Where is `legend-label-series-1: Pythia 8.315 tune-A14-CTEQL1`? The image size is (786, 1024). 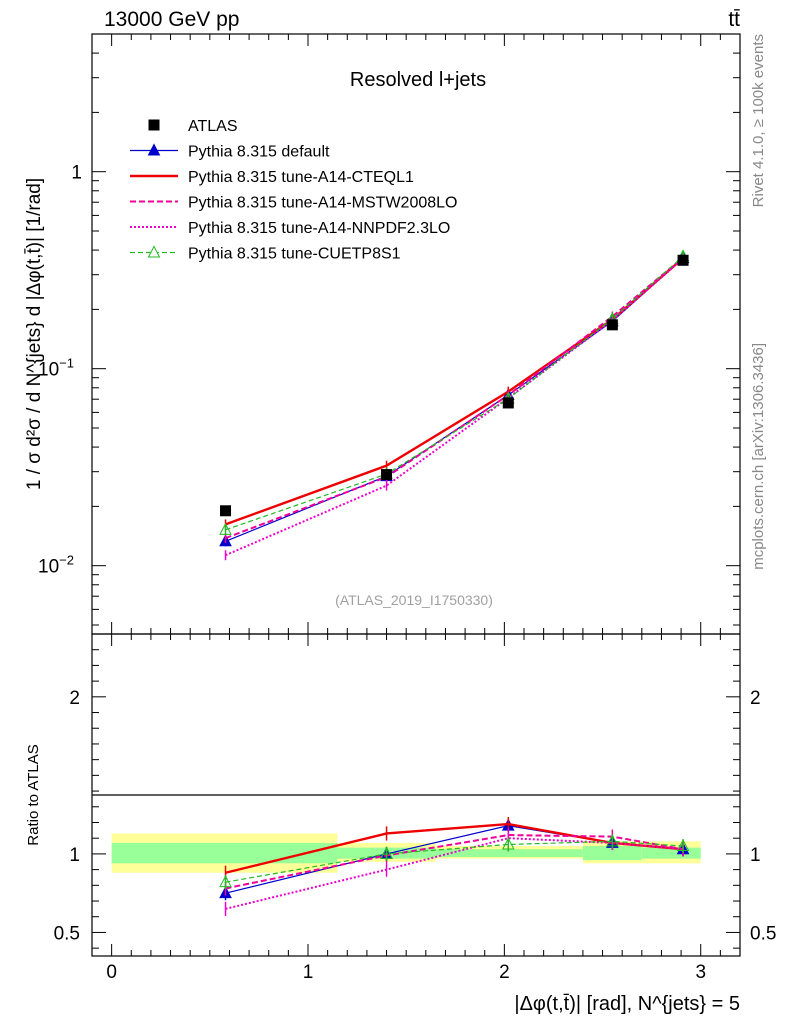 legend-label-series-1: Pythia 8.315 tune-A14-CTEQL1 is located at coordinates (301, 177).